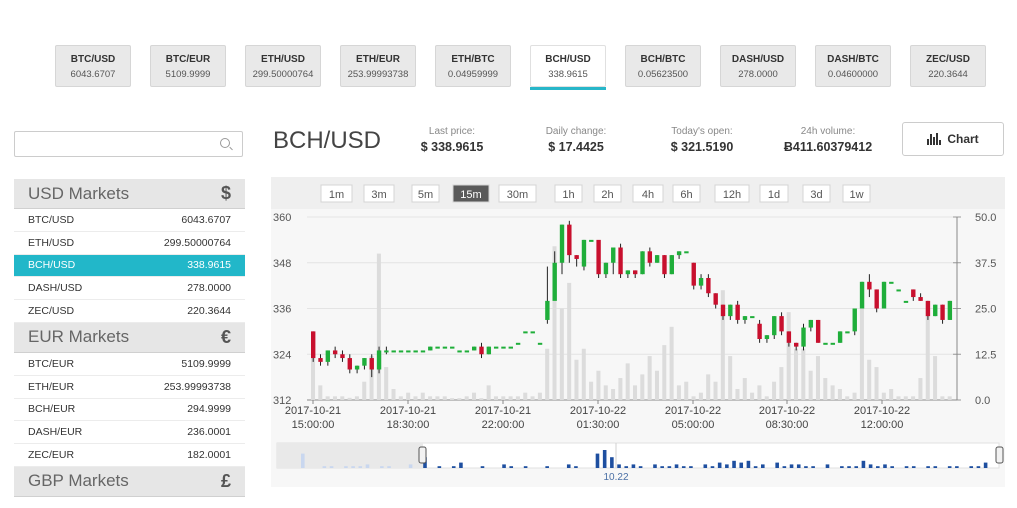  Describe the element at coordinates (51, 311) in the screenshot. I see `market-row-pair: ZEC/USD` at that location.